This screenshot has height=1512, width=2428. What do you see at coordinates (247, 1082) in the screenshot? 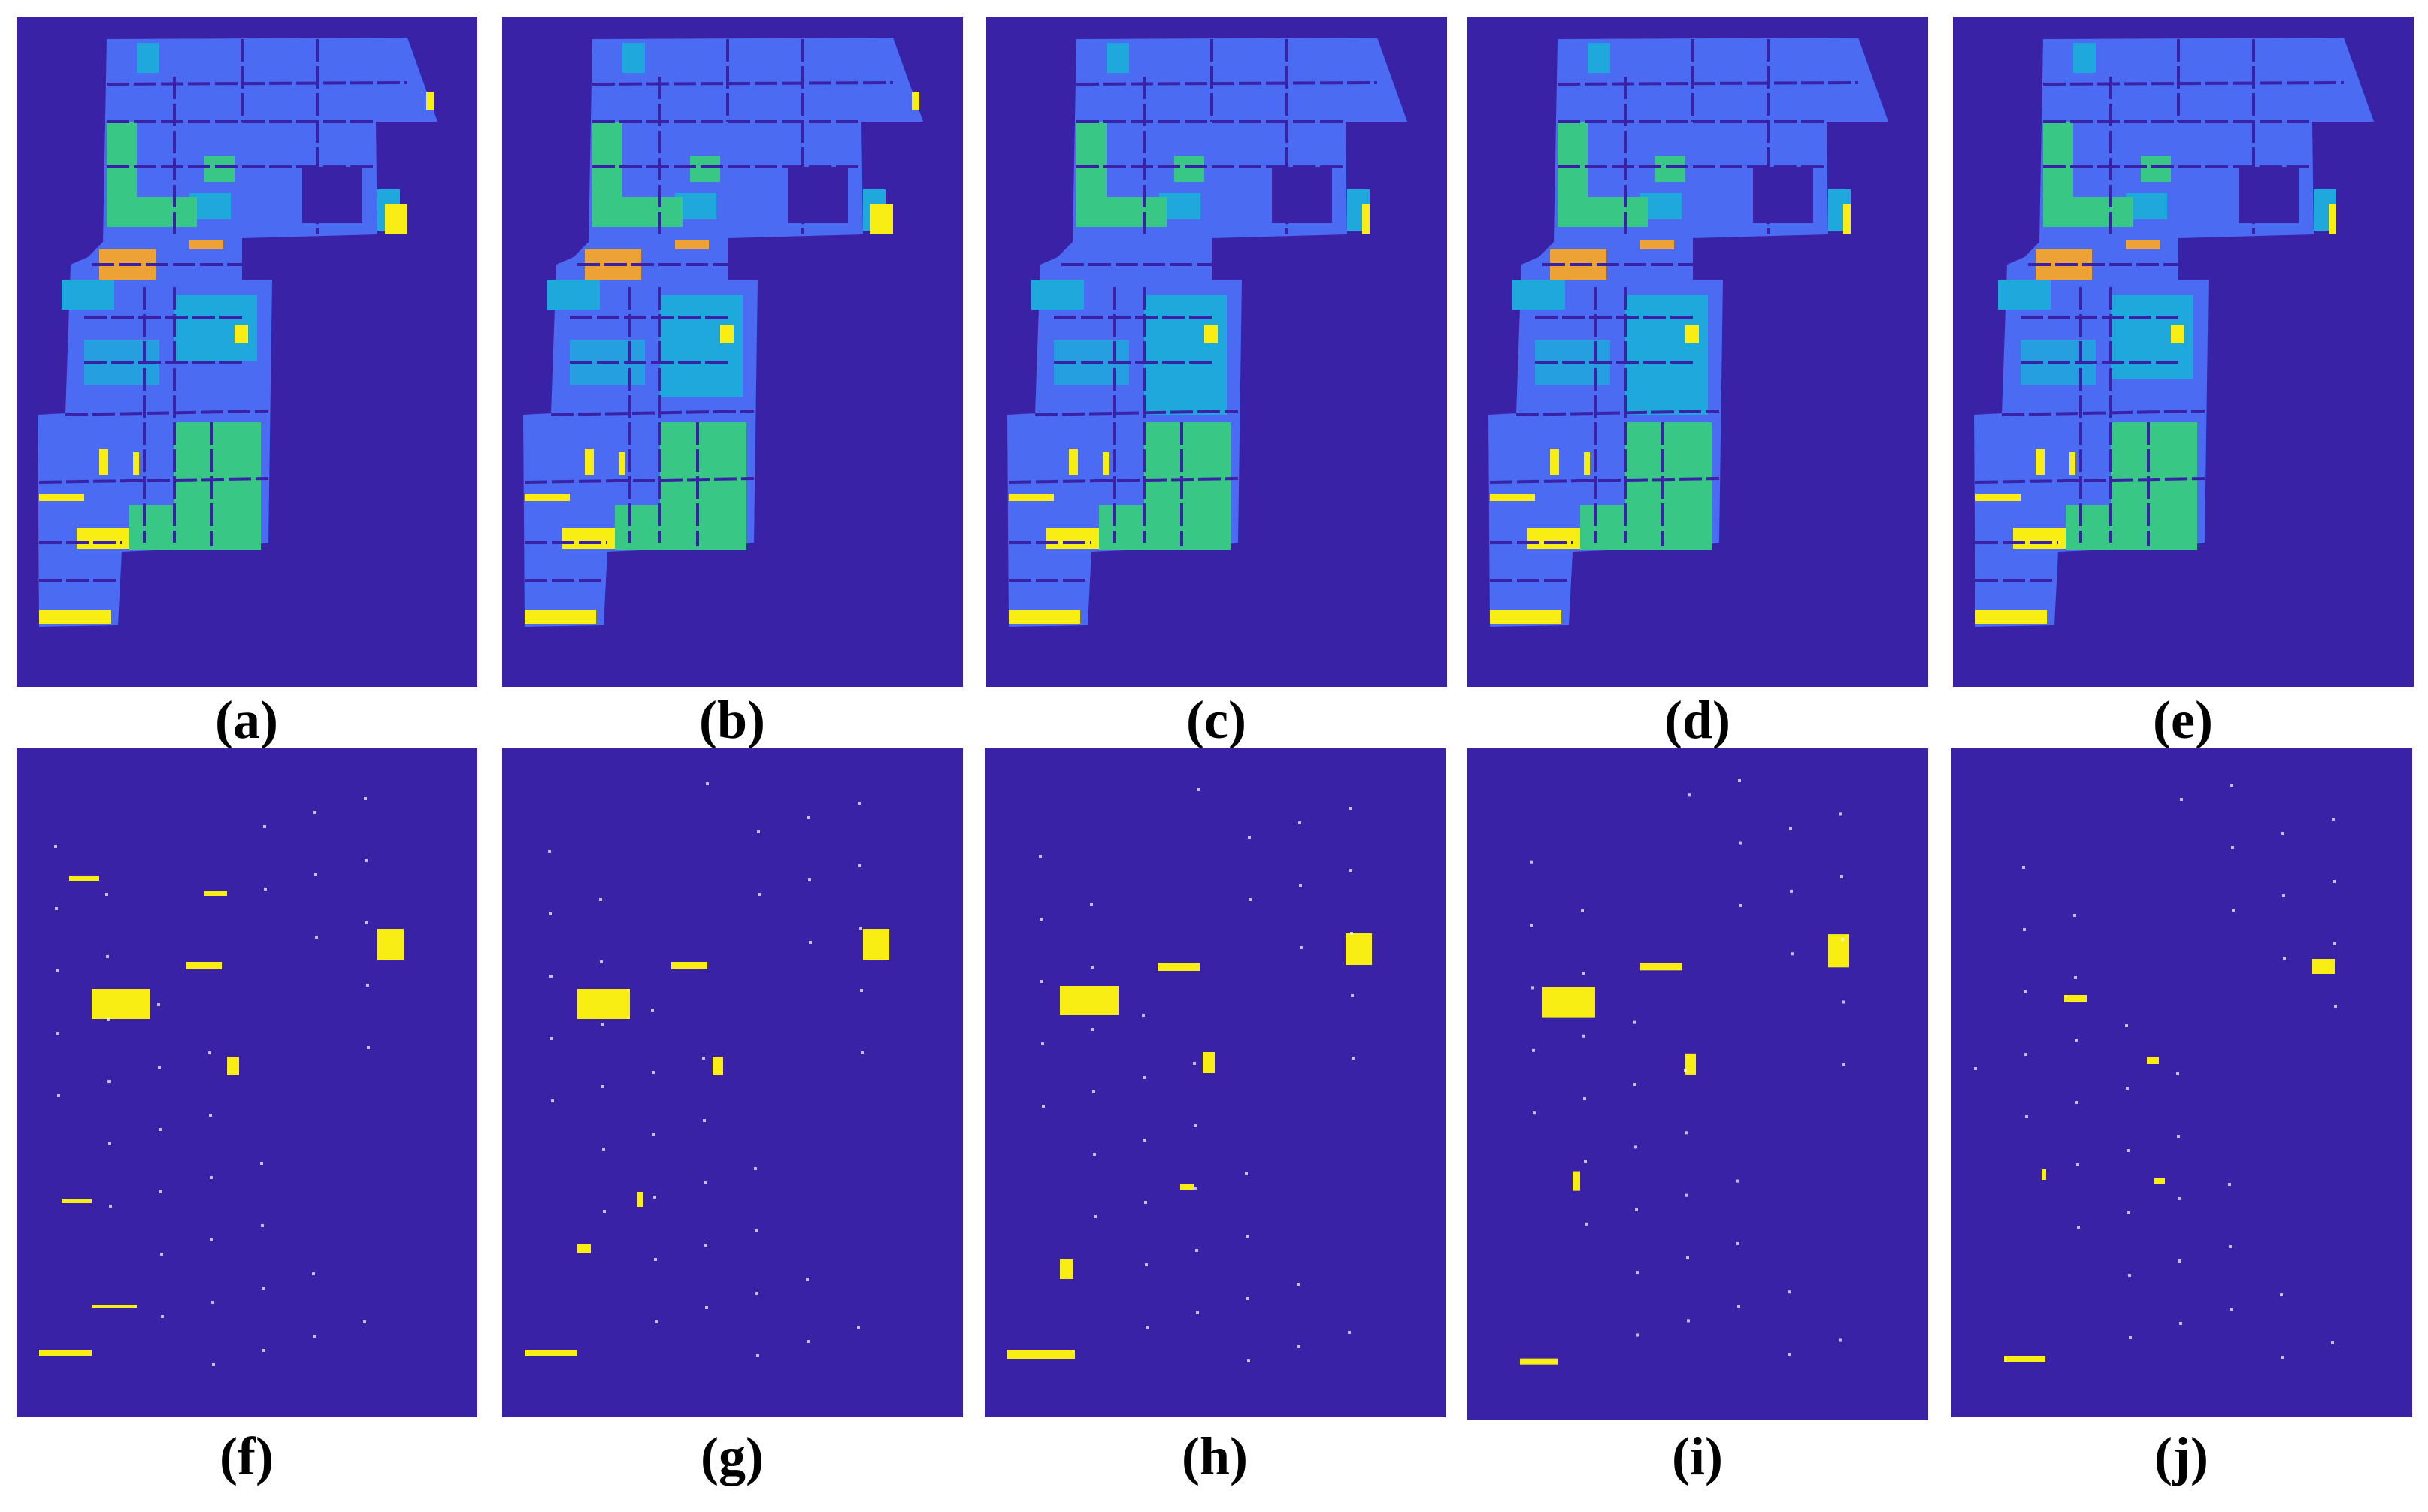
I see `binary-map-f` at bounding box center [247, 1082].